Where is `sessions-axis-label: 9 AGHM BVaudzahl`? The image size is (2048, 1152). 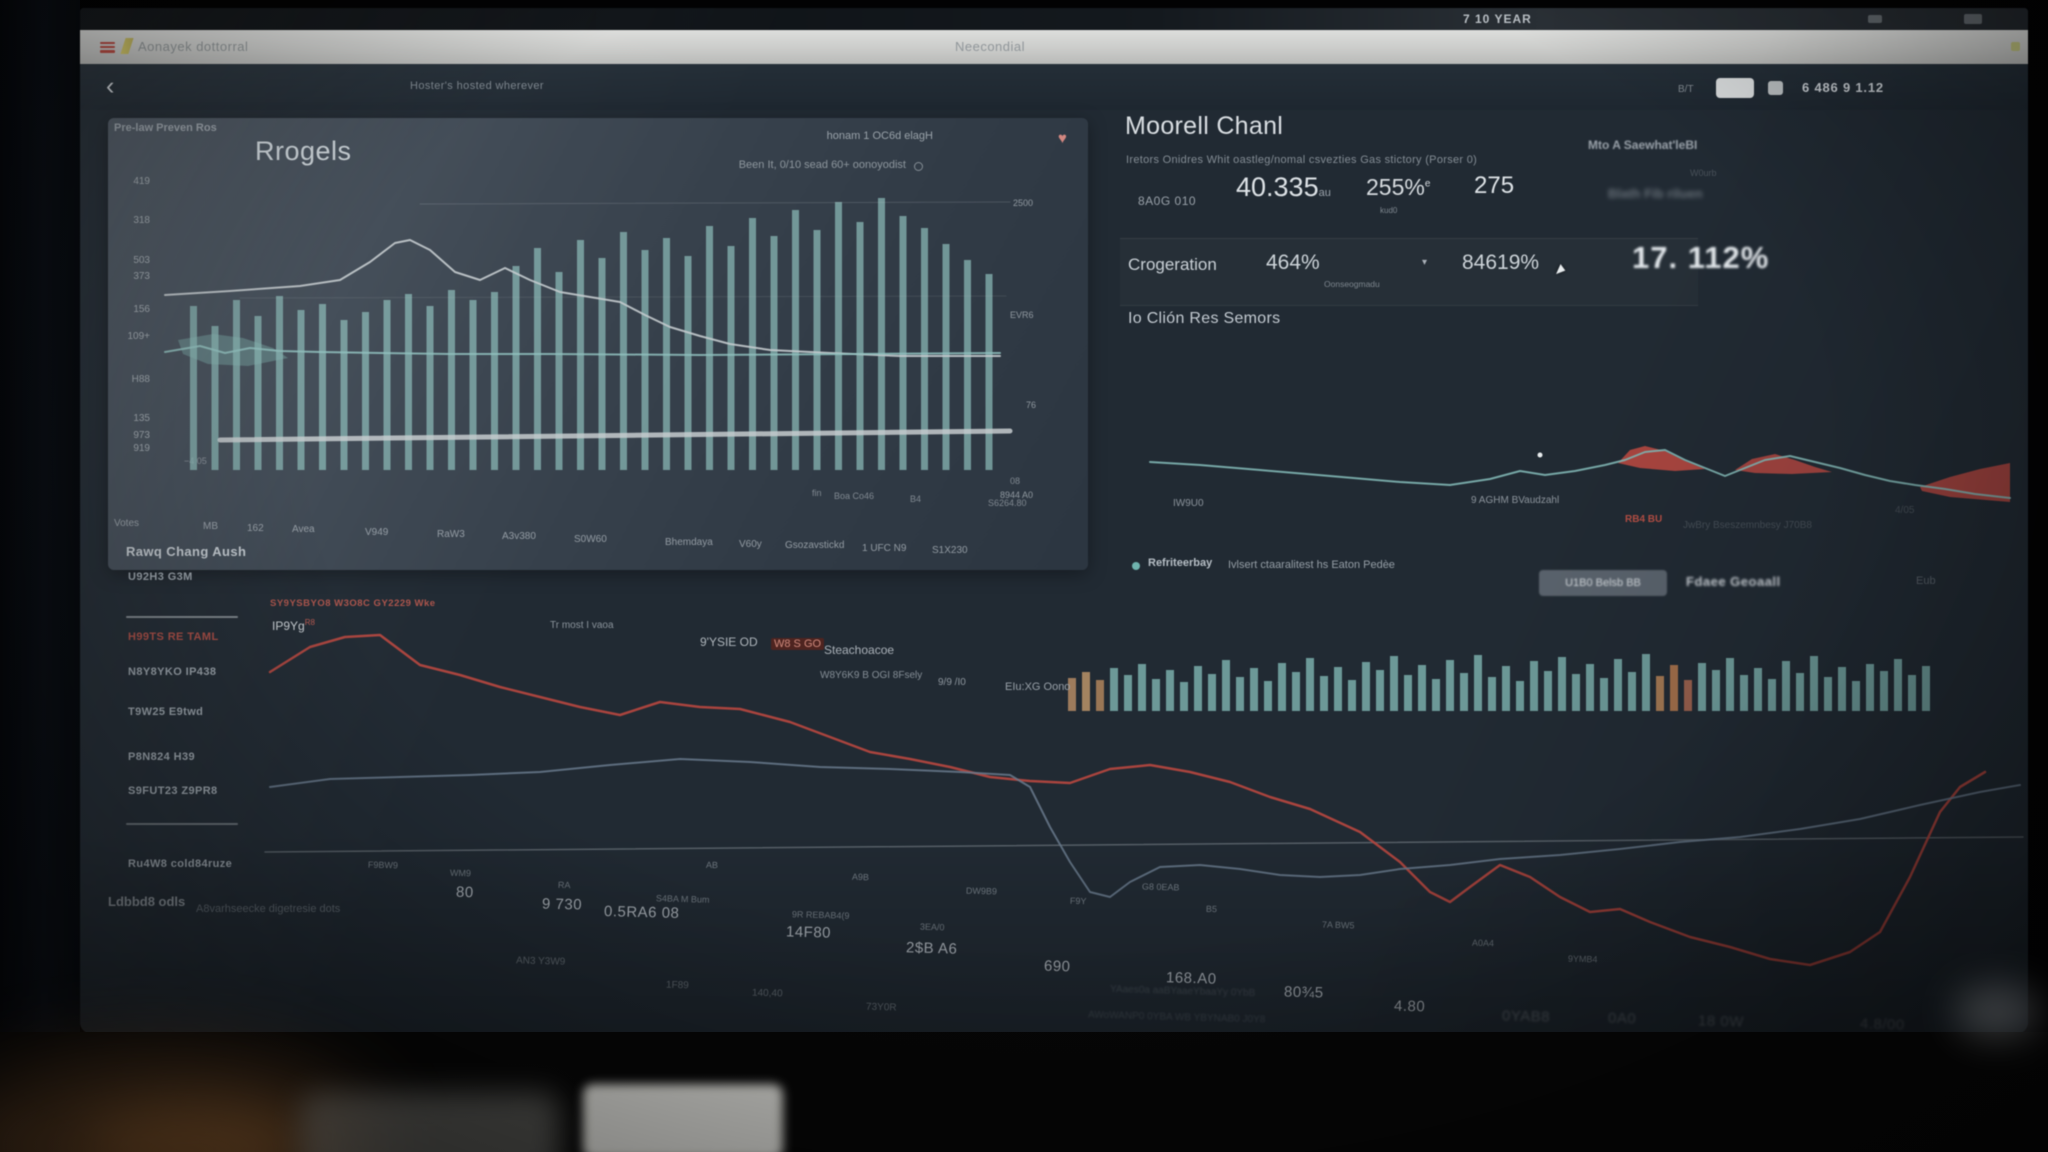 sessions-axis-label: 9 AGHM BVaudzahl is located at coordinates (1515, 500).